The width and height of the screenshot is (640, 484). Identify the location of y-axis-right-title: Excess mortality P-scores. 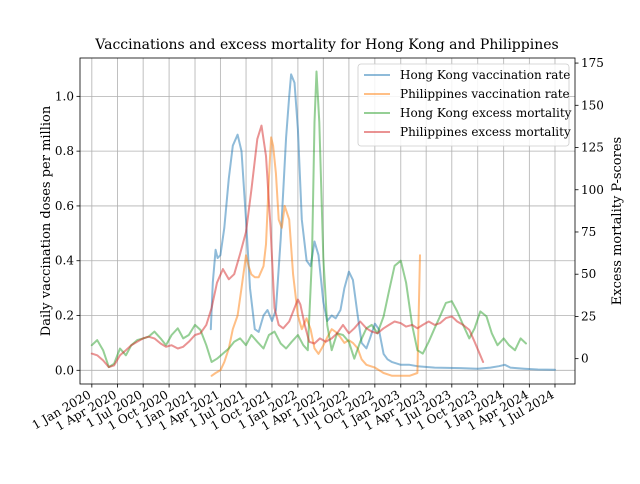
(617, 221).